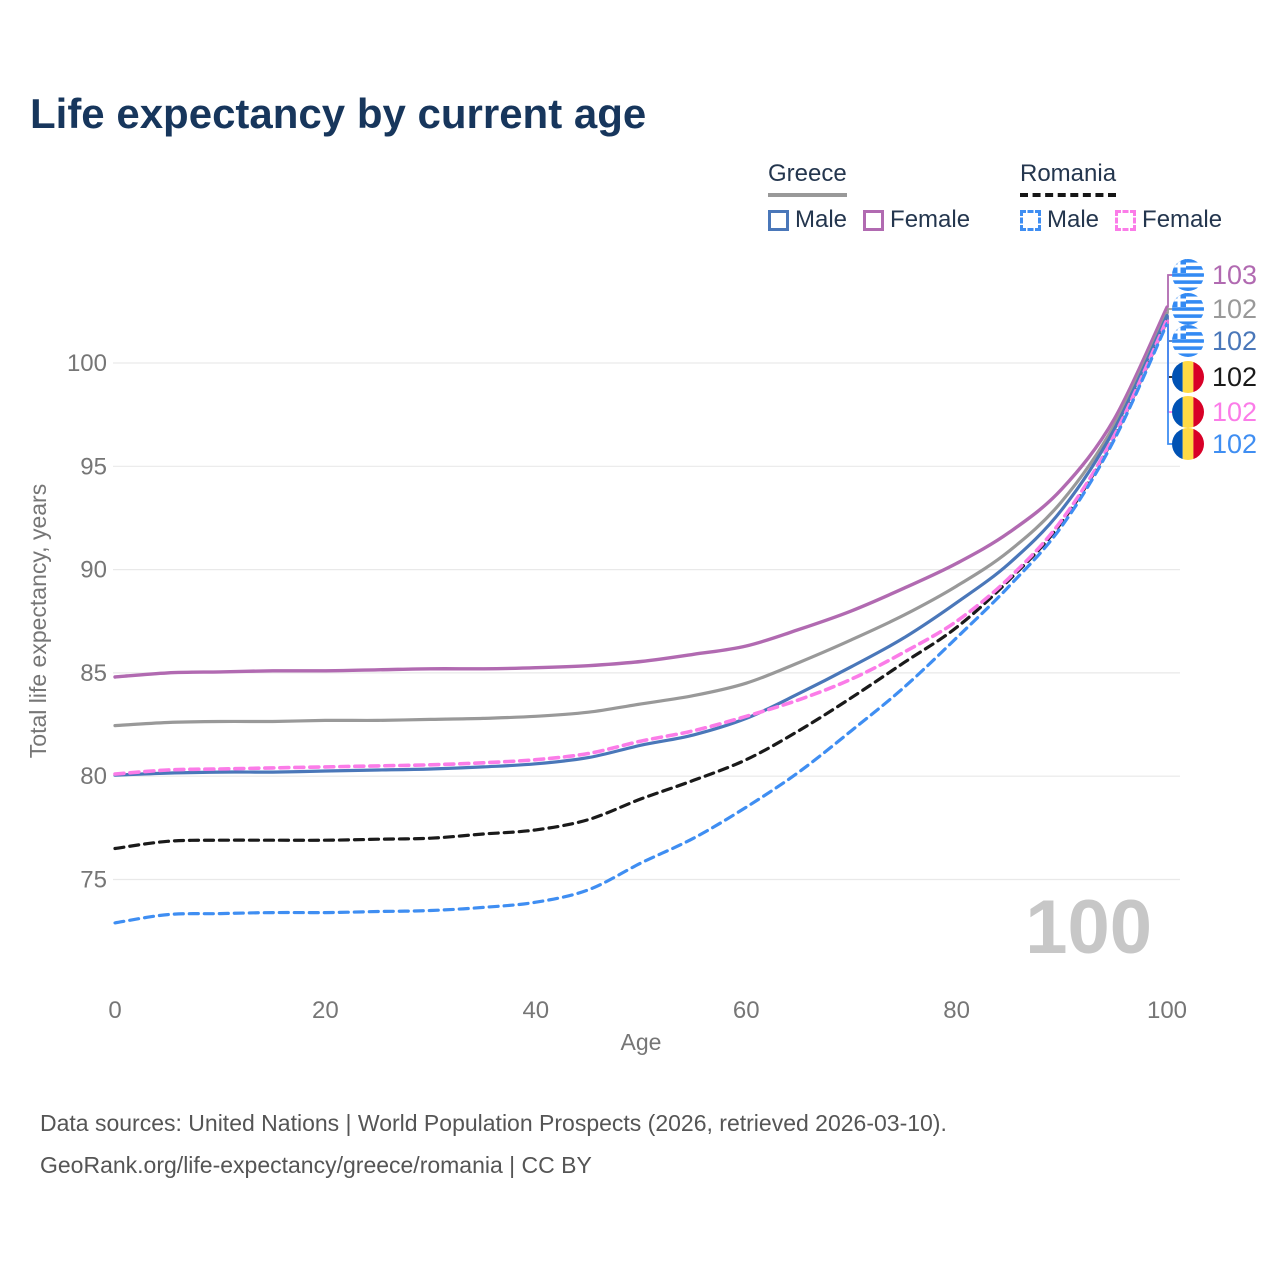  Describe the element at coordinates (93, 570) in the screenshot. I see `y-tick-label-90: 90` at that location.